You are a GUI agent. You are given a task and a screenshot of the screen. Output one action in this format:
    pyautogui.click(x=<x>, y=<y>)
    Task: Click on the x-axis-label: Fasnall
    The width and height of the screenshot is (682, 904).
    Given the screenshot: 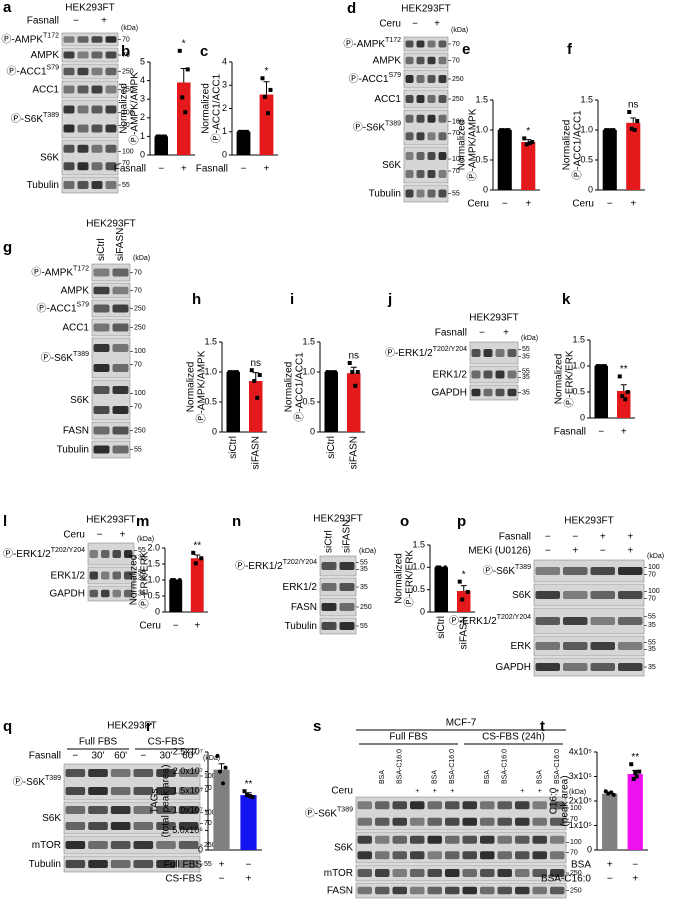 What is the action you would take?
    pyautogui.click(x=212, y=169)
    